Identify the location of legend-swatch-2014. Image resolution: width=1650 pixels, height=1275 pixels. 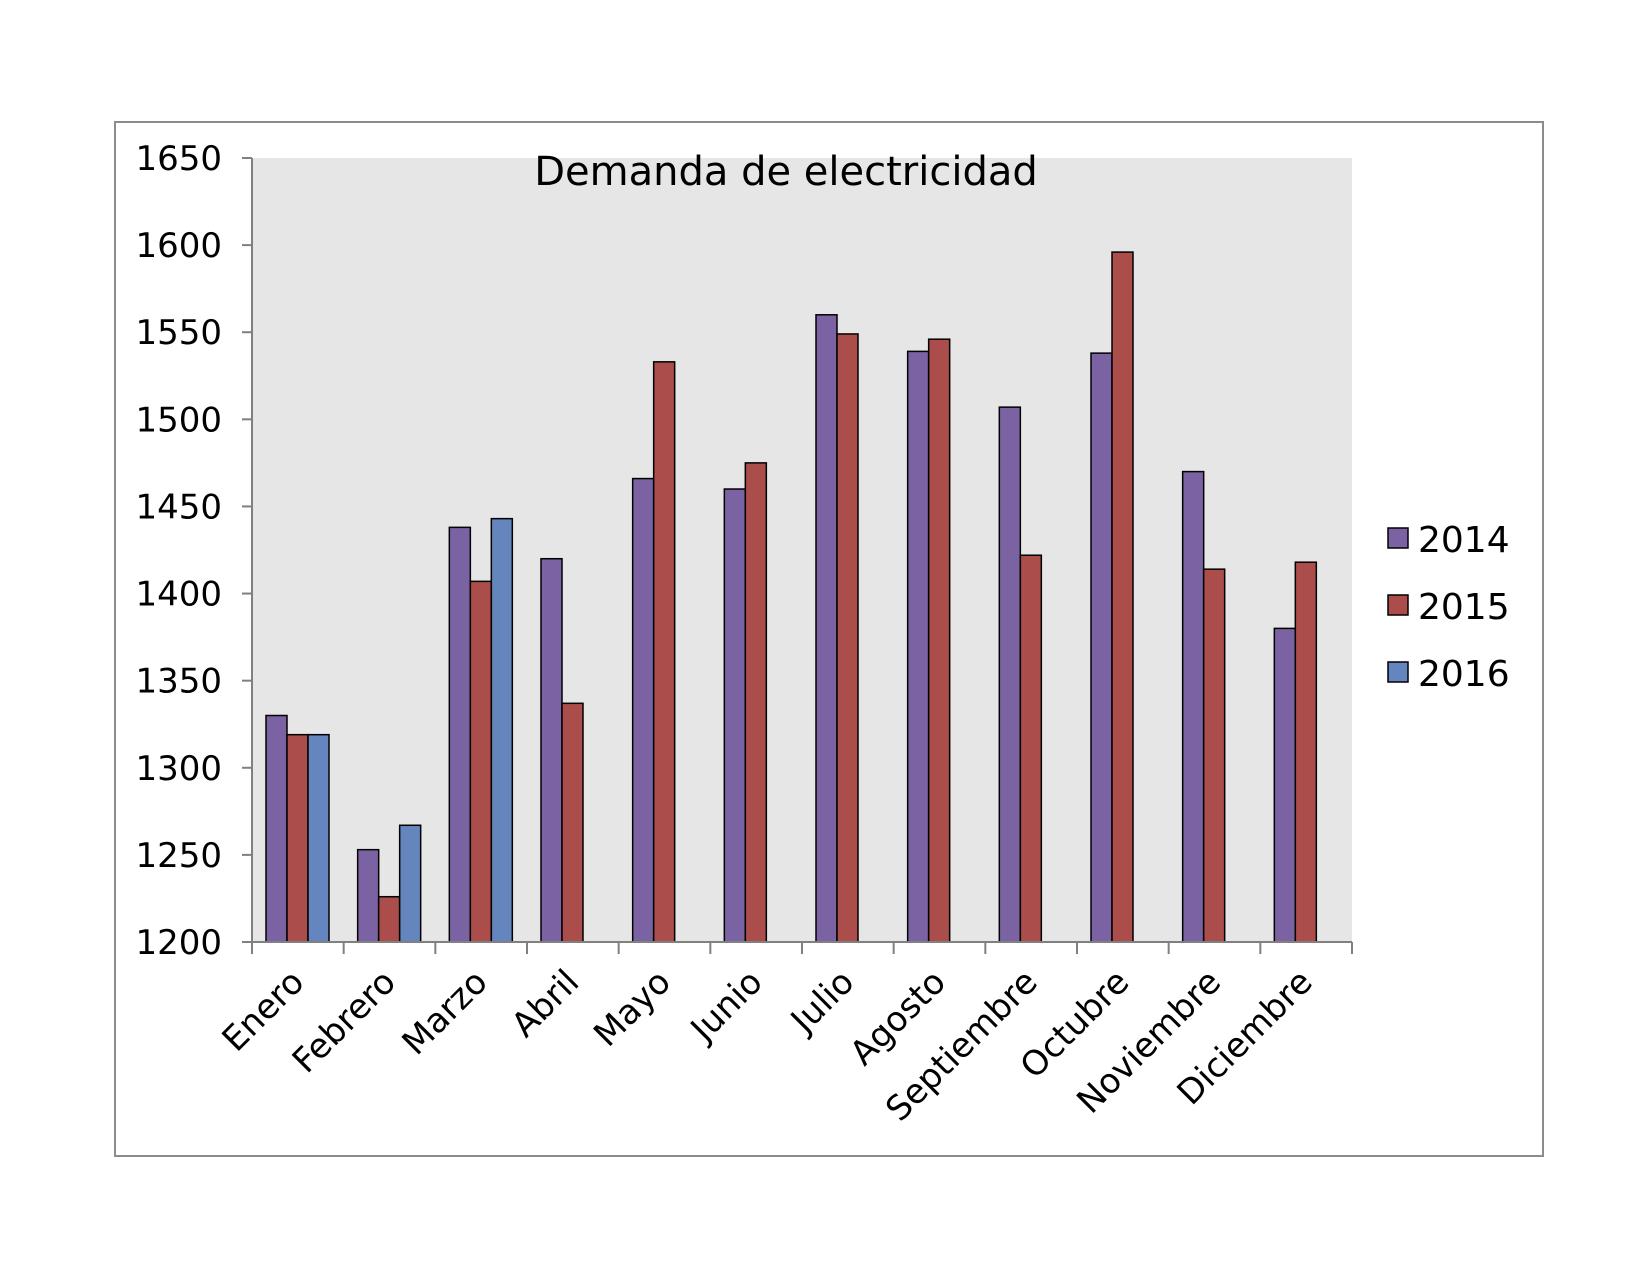
(1398, 538).